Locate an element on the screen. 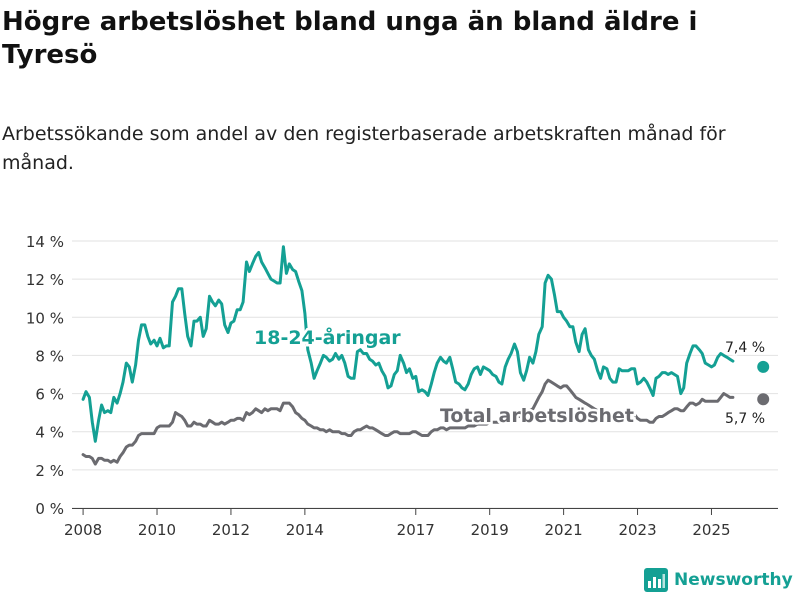 Image resolution: width=800 pixels, height=600 pixels. x-axis-ticks: 2008 2010 2012 2014 2017 2019 2021 2023 2025 is located at coordinates (421, 523).